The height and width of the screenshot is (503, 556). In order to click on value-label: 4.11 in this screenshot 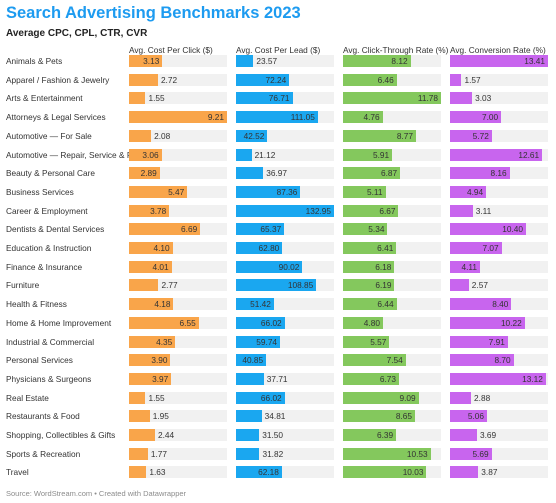, I will do `click(469, 266)`.